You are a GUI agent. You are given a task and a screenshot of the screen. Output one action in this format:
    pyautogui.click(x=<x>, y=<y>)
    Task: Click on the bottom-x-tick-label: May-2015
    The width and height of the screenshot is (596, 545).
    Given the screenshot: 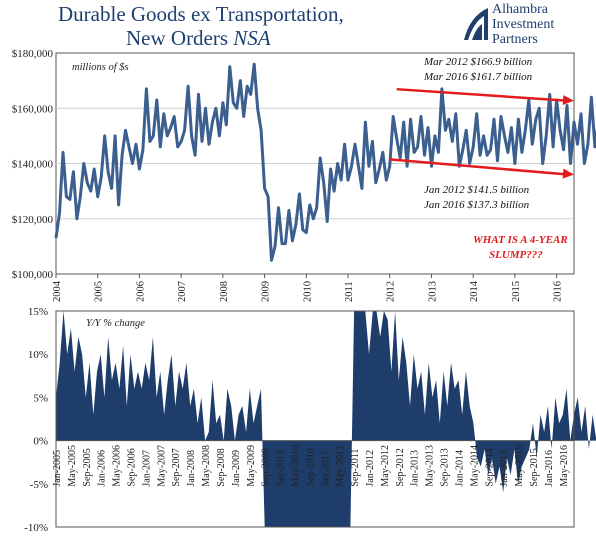 What is the action you would take?
    pyautogui.click(x=519, y=466)
    